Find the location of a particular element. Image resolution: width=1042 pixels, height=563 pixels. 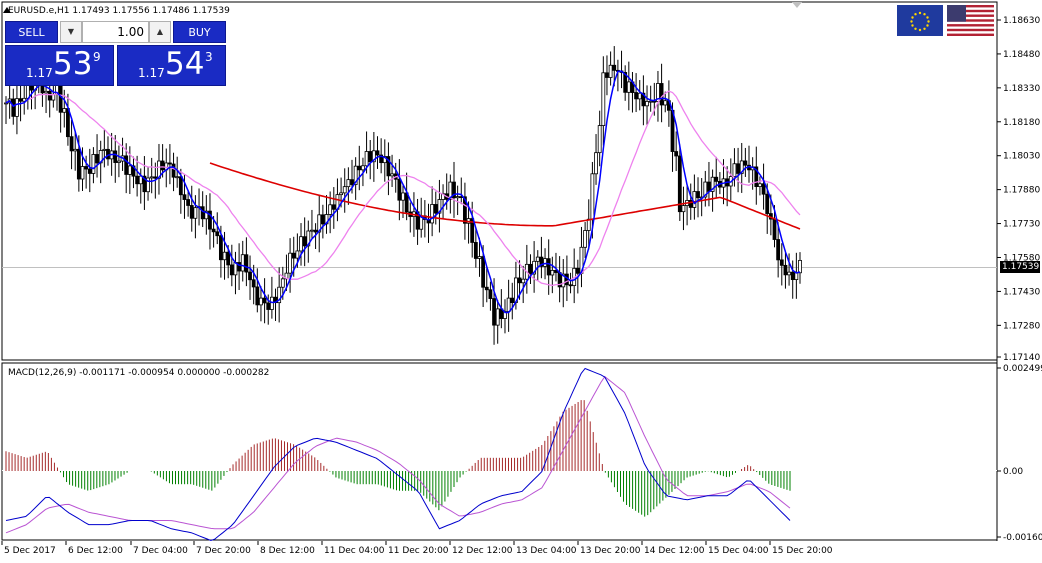

lot-increase-icon: ▲ is located at coordinates (160, 32).